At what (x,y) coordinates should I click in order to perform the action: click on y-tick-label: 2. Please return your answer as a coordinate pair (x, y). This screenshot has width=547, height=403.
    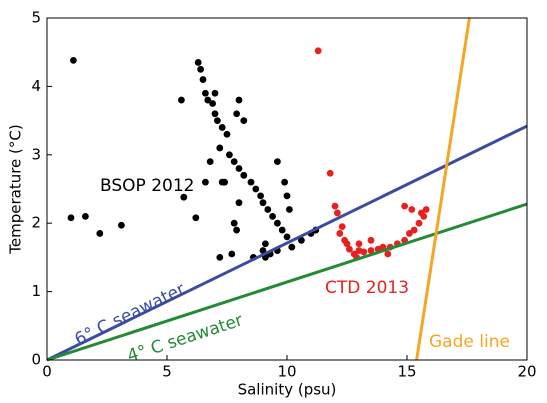
    Looking at the image, I should click on (36, 223).